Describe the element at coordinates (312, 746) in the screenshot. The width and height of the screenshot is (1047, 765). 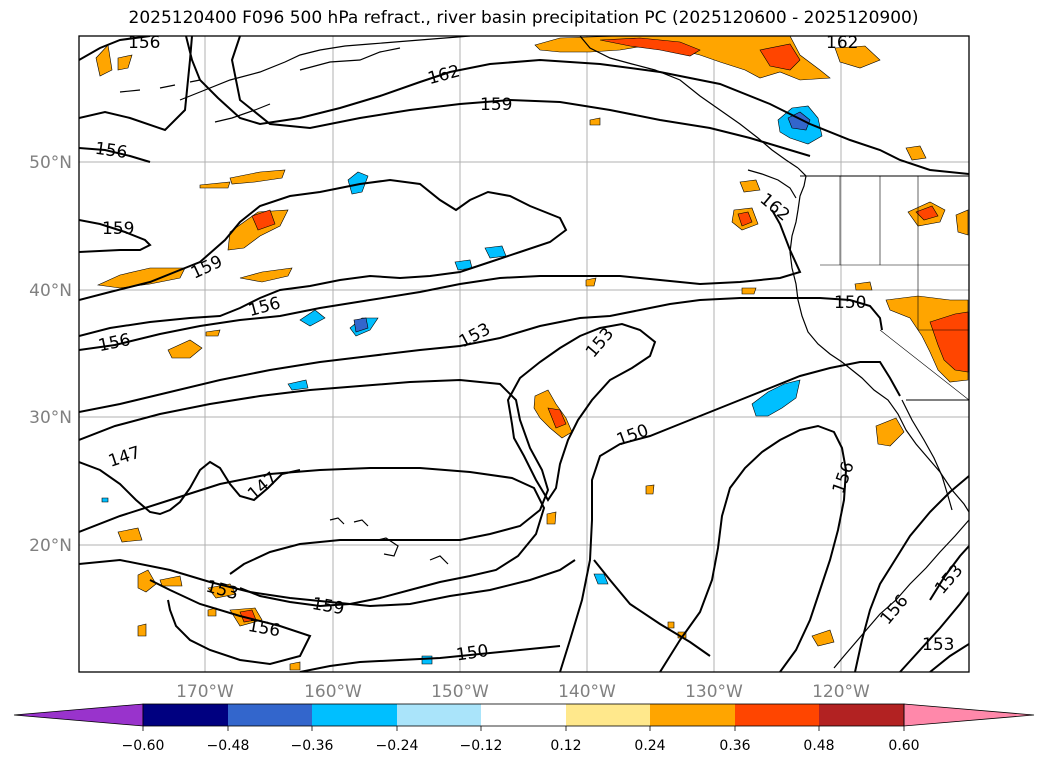
I see `colorbar-tick-label: −0.36` at that location.